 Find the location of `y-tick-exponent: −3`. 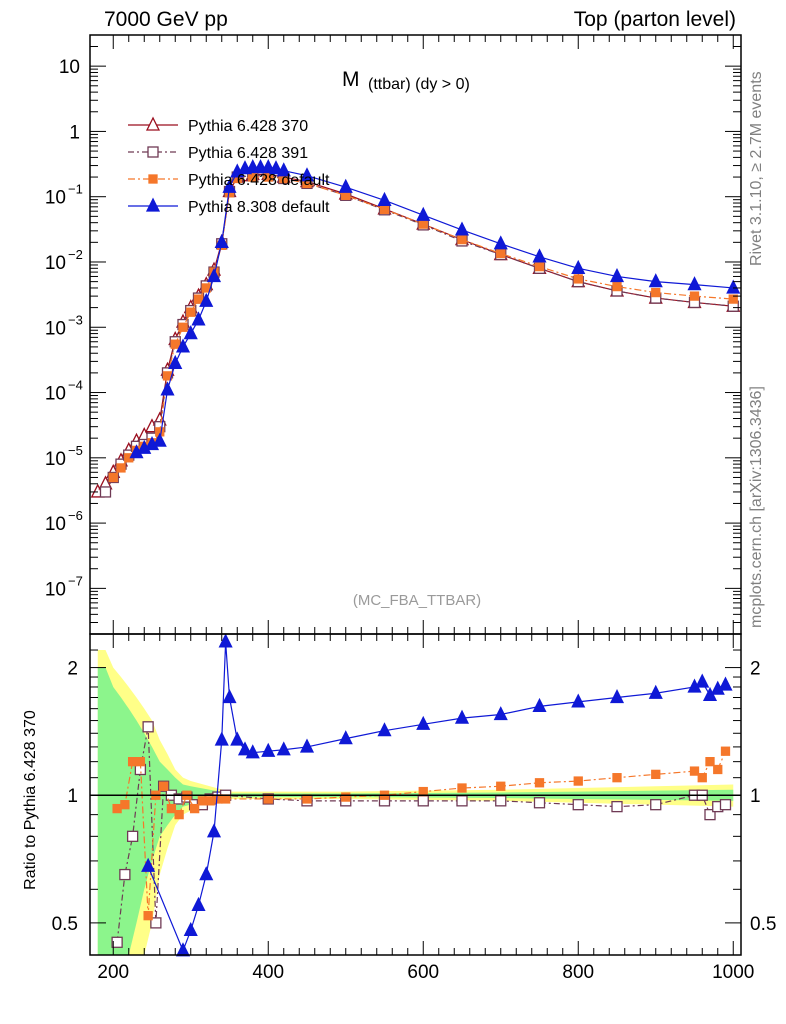

y-tick-exponent: −3 is located at coordinates (75, 319).